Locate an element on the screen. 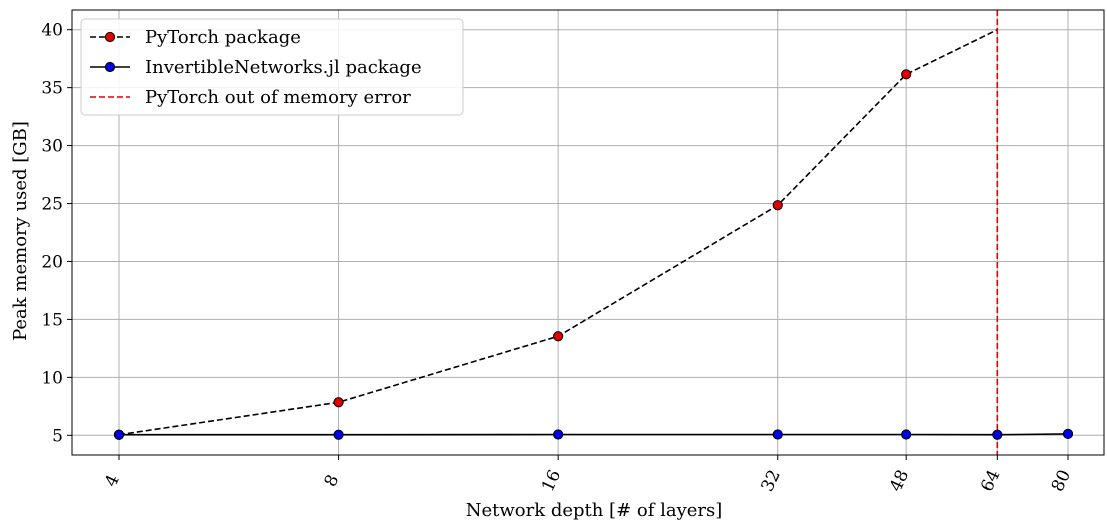  legend-marker-blue is located at coordinates (109, 66).